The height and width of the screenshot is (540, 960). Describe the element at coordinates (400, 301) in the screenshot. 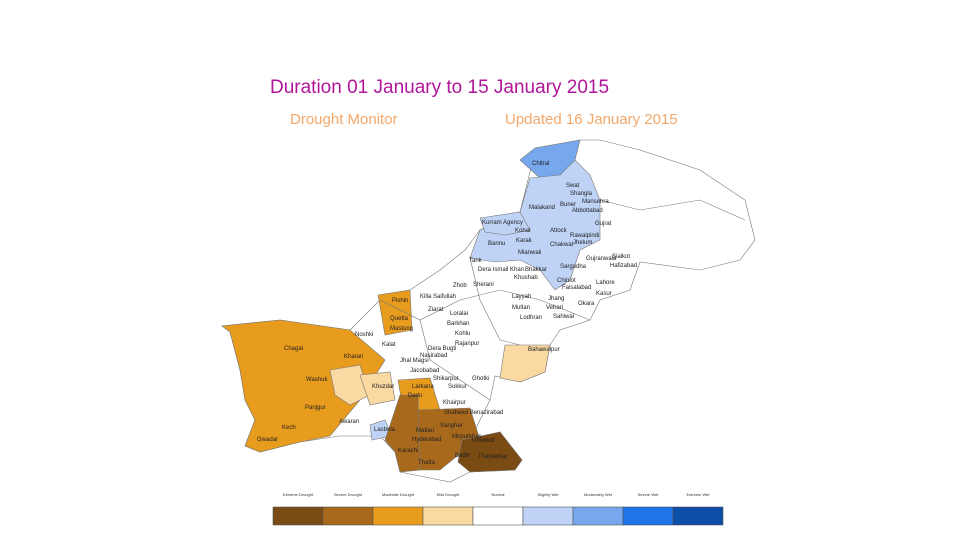

I see `district-label: Pishin` at that location.